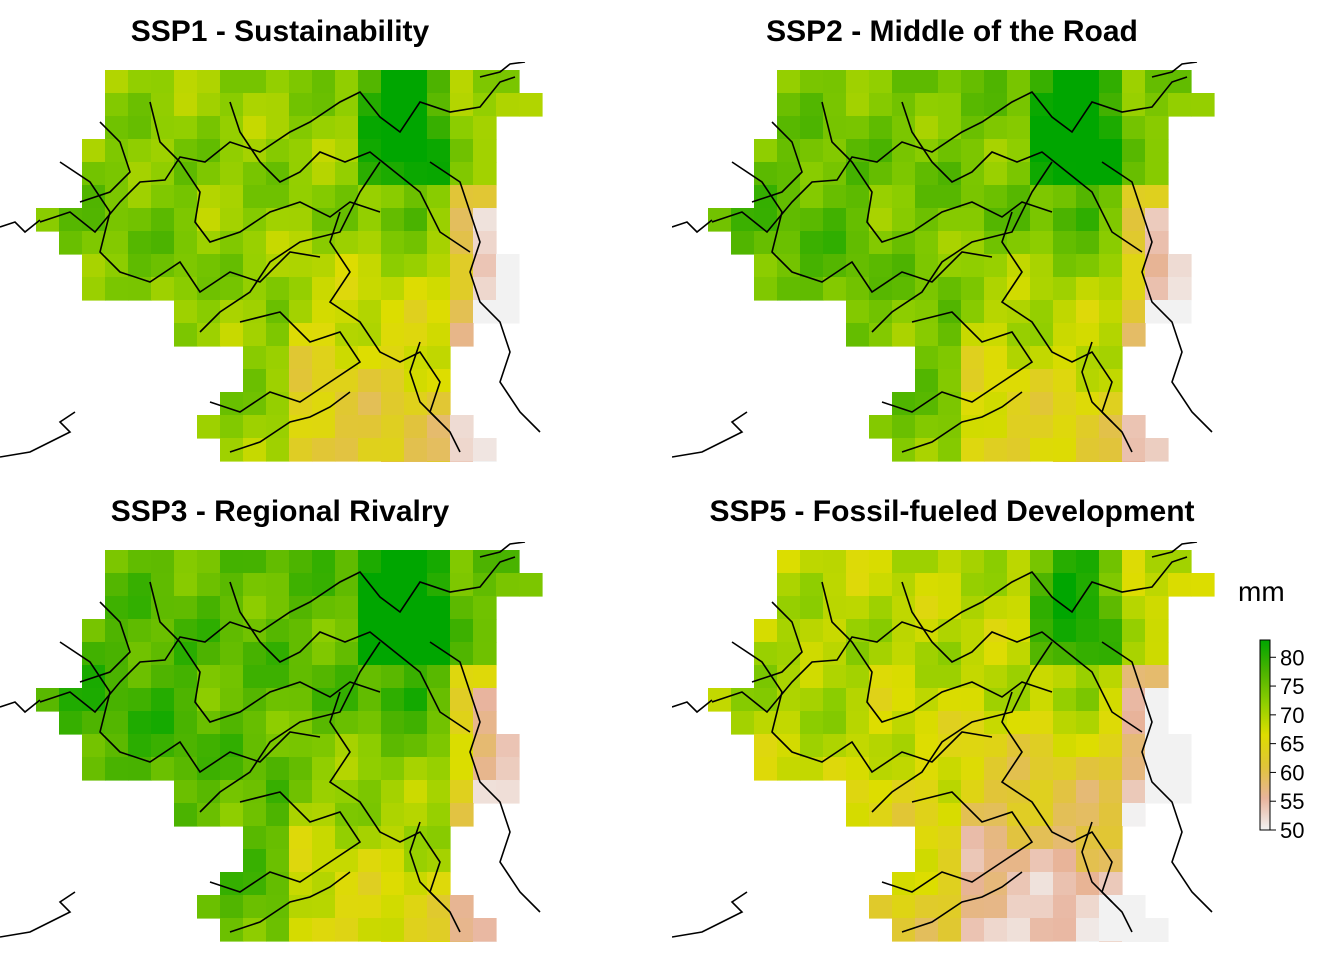 The height and width of the screenshot is (964, 1344). What do you see at coordinates (1285, 716) in the screenshot?
I see `color-legend: mm 80 75 70 65 60 55 50` at bounding box center [1285, 716].